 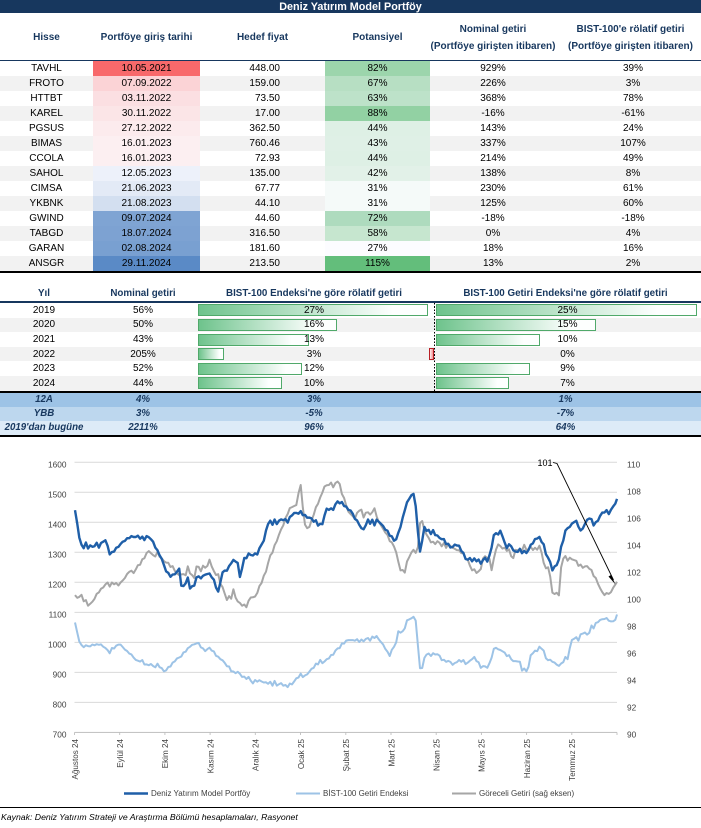 What do you see at coordinates (165, 754) in the screenshot?
I see `svg-text: Ekim 24` at bounding box center [165, 754].